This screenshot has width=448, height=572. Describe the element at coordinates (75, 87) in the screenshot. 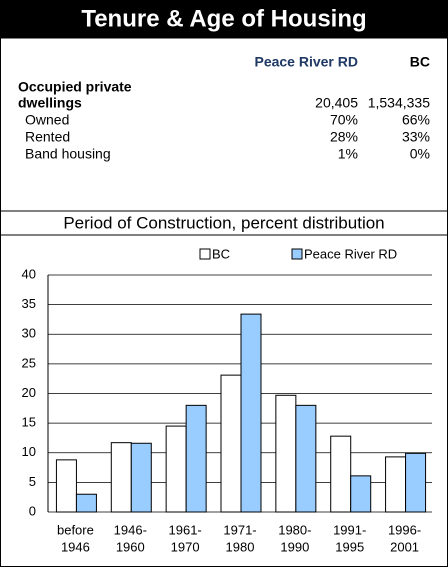

I see `row-label: Occupied private` at that location.